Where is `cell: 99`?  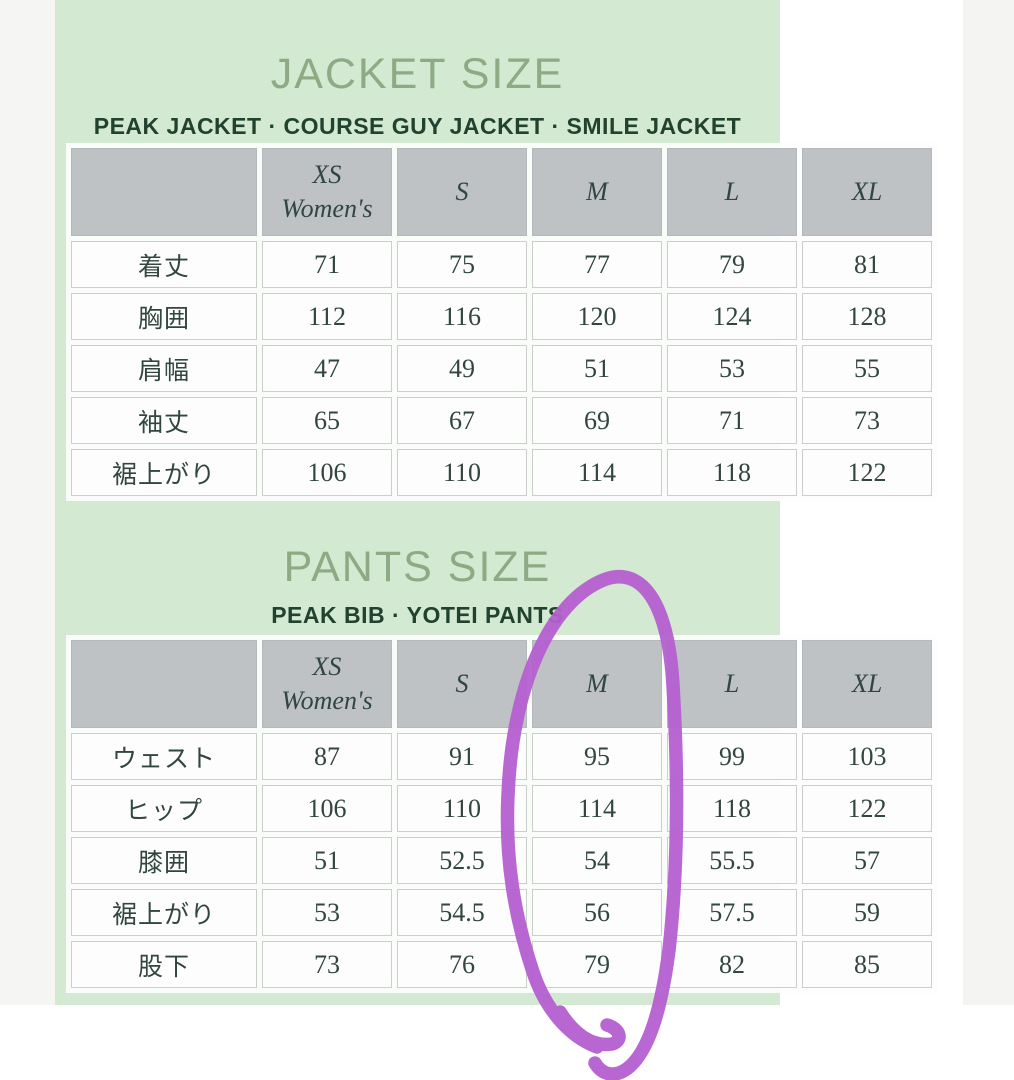 cell: 99 is located at coordinates (732, 756).